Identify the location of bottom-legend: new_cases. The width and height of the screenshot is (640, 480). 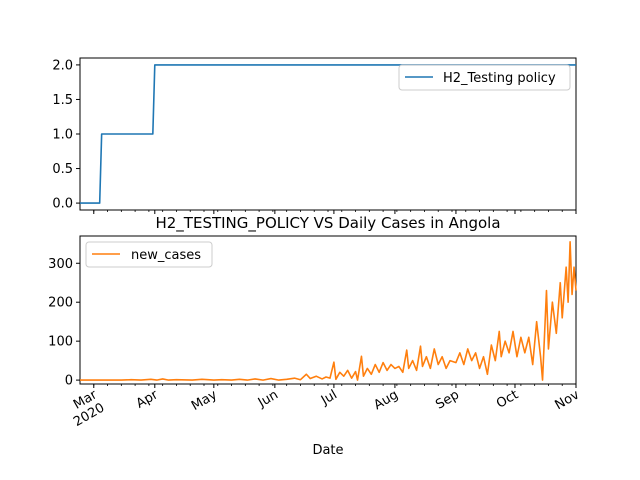
(149, 254).